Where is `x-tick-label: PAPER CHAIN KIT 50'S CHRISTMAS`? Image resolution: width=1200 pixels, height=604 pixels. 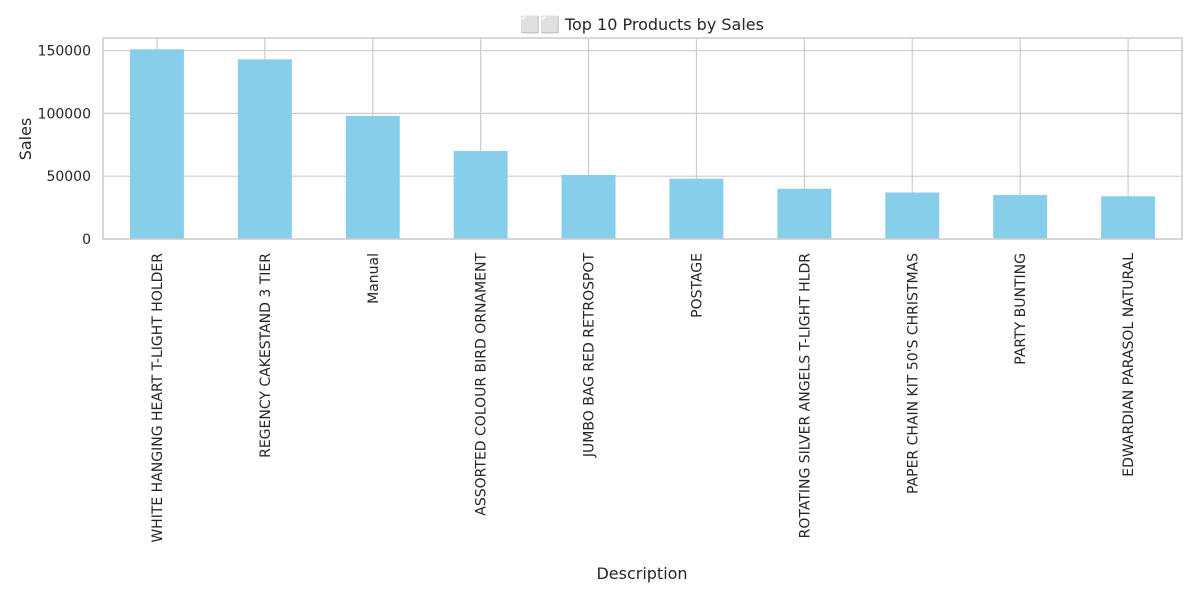 x-tick-label: PAPER CHAIN KIT 50'S CHRISTMAS is located at coordinates (913, 373).